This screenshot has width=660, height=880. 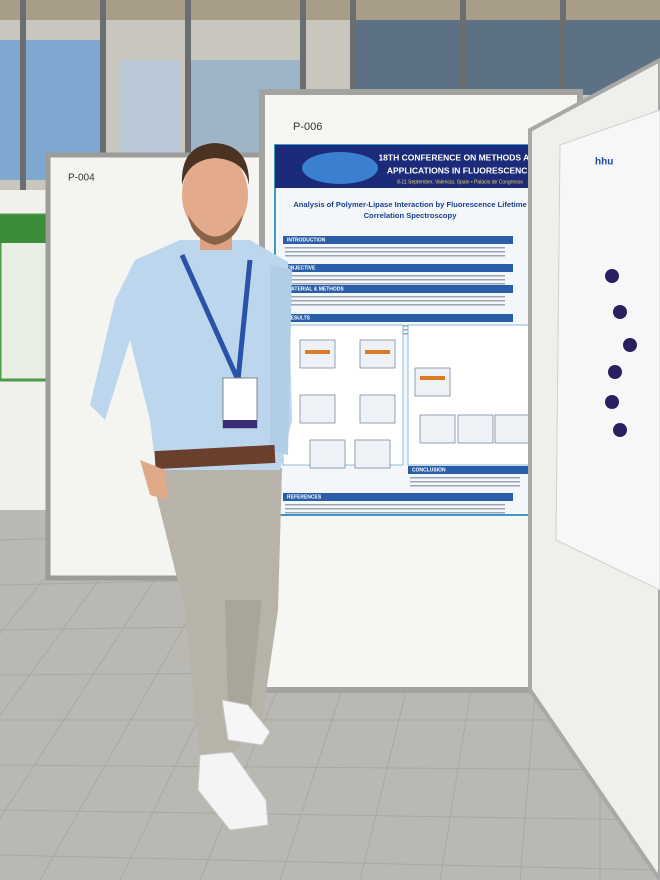 I want to click on head, so click(x=215, y=195).